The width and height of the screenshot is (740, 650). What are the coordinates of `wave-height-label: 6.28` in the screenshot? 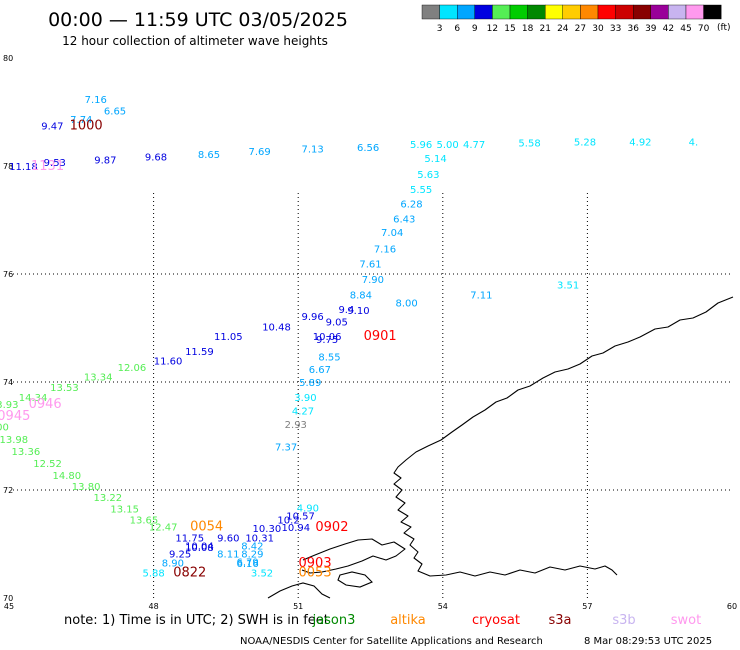 It's located at (411, 205).